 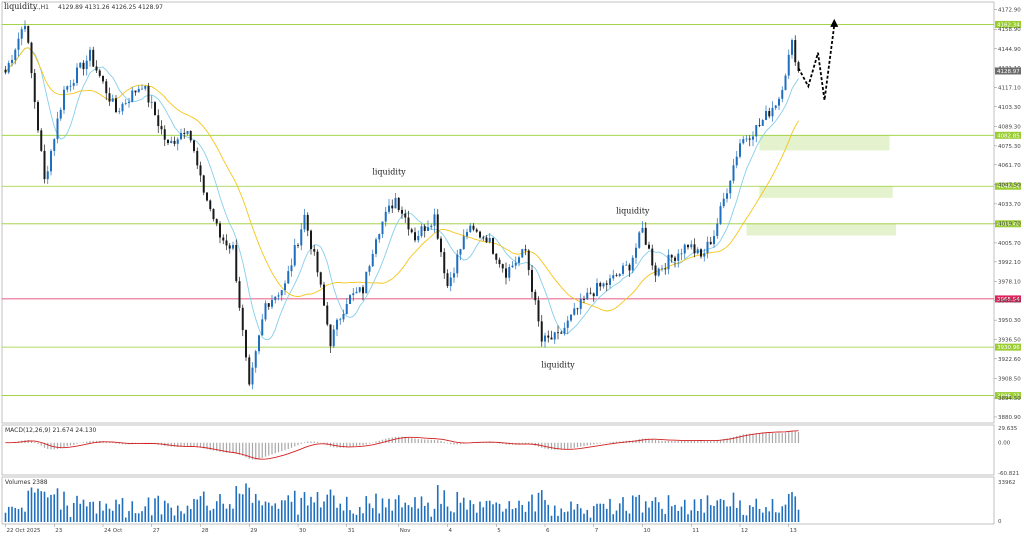 I want to click on volume-pane, so click(x=498, y=500).